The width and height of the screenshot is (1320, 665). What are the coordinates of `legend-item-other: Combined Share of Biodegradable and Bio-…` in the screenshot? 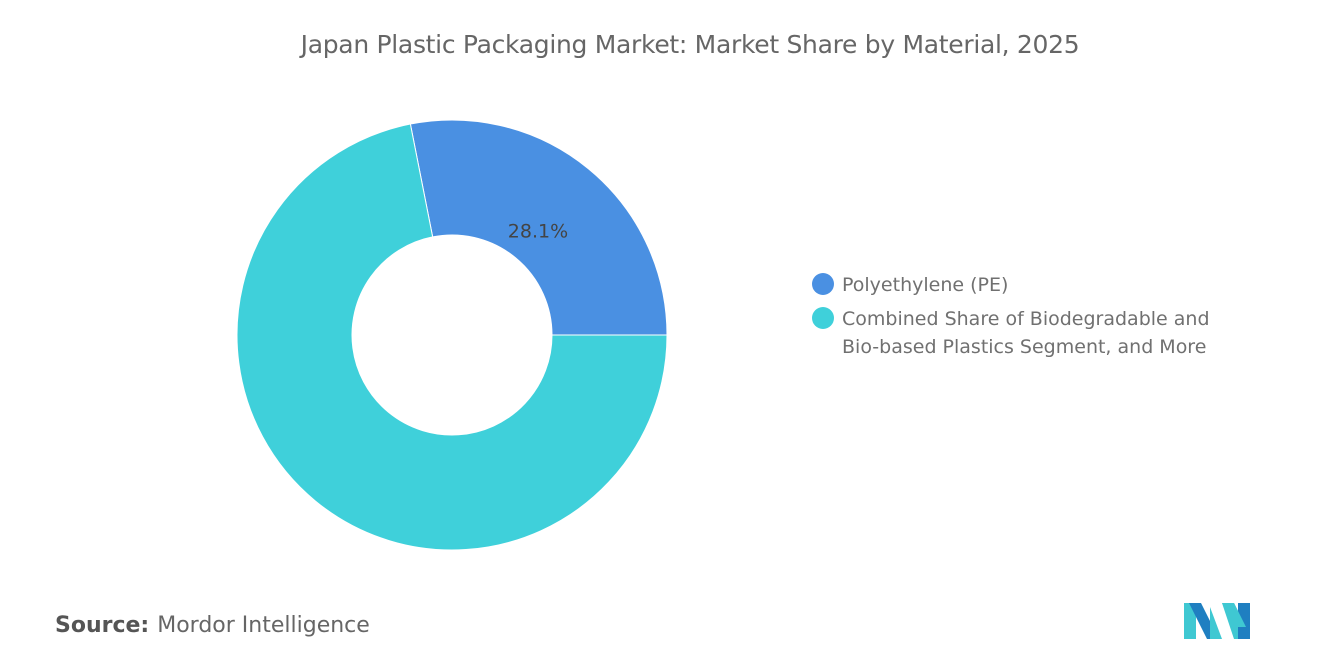 It's located at (1027, 333).